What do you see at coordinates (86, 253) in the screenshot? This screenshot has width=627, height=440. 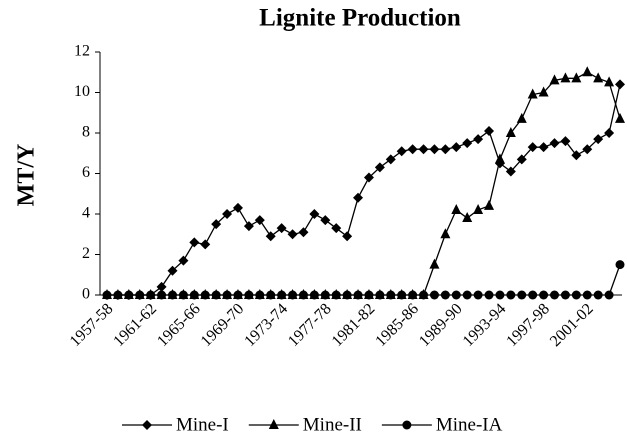 I see `y-tick-label: 2` at bounding box center [86, 253].